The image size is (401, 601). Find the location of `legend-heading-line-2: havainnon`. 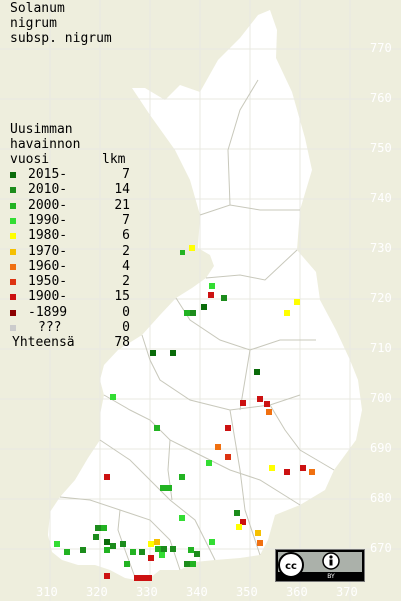

legend-heading-line-2: havainnon is located at coordinates (45, 144).